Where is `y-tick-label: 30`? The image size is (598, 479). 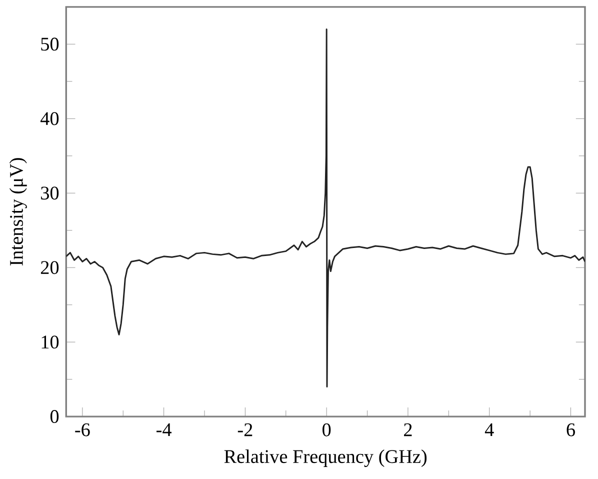 y-tick-label: 30 is located at coordinates (50, 193).